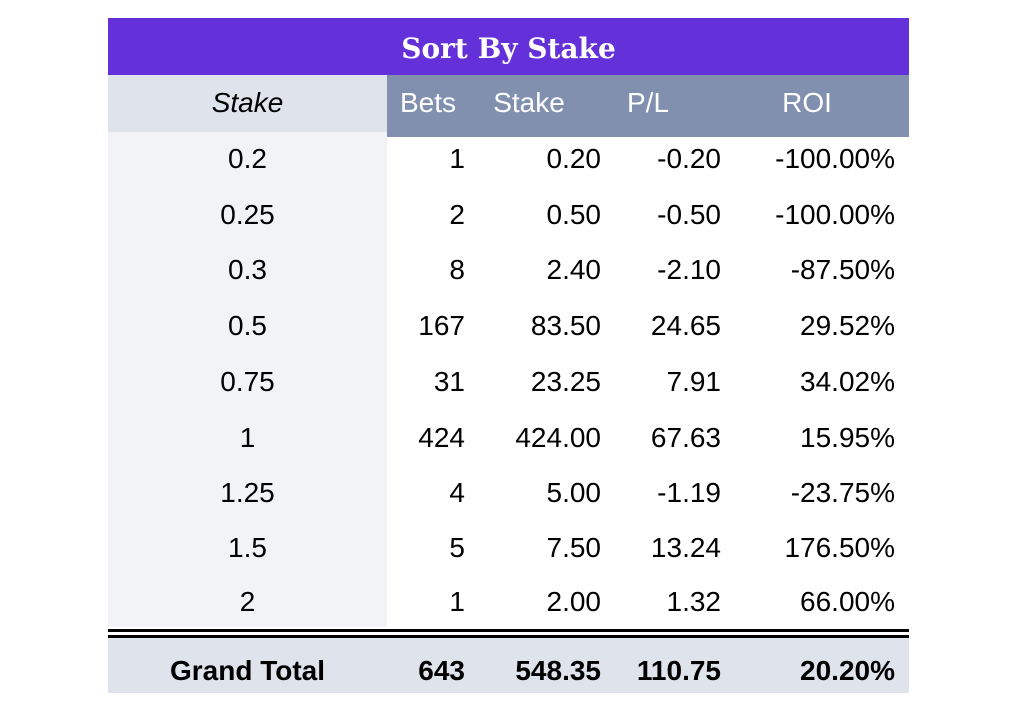 This screenshot has height=704, width=1030. Describe the element at coordinates (847, 437) in the screenshot. I see `row-roi: 15.95%` at that location.